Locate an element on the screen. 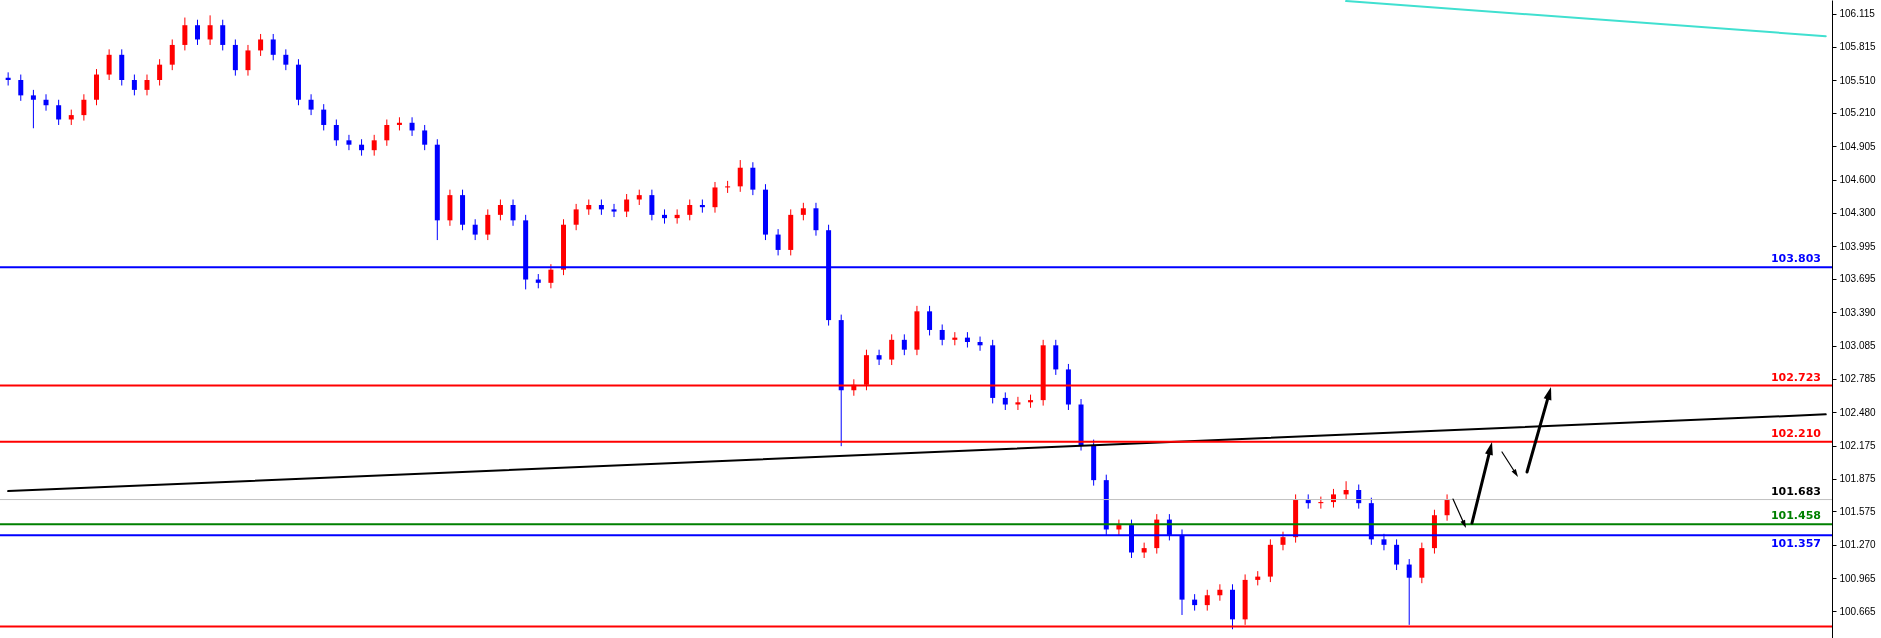 This screenshot has height=638, width=1881. ref-line-label: 102.210 is located at coordinates (1796, 433).